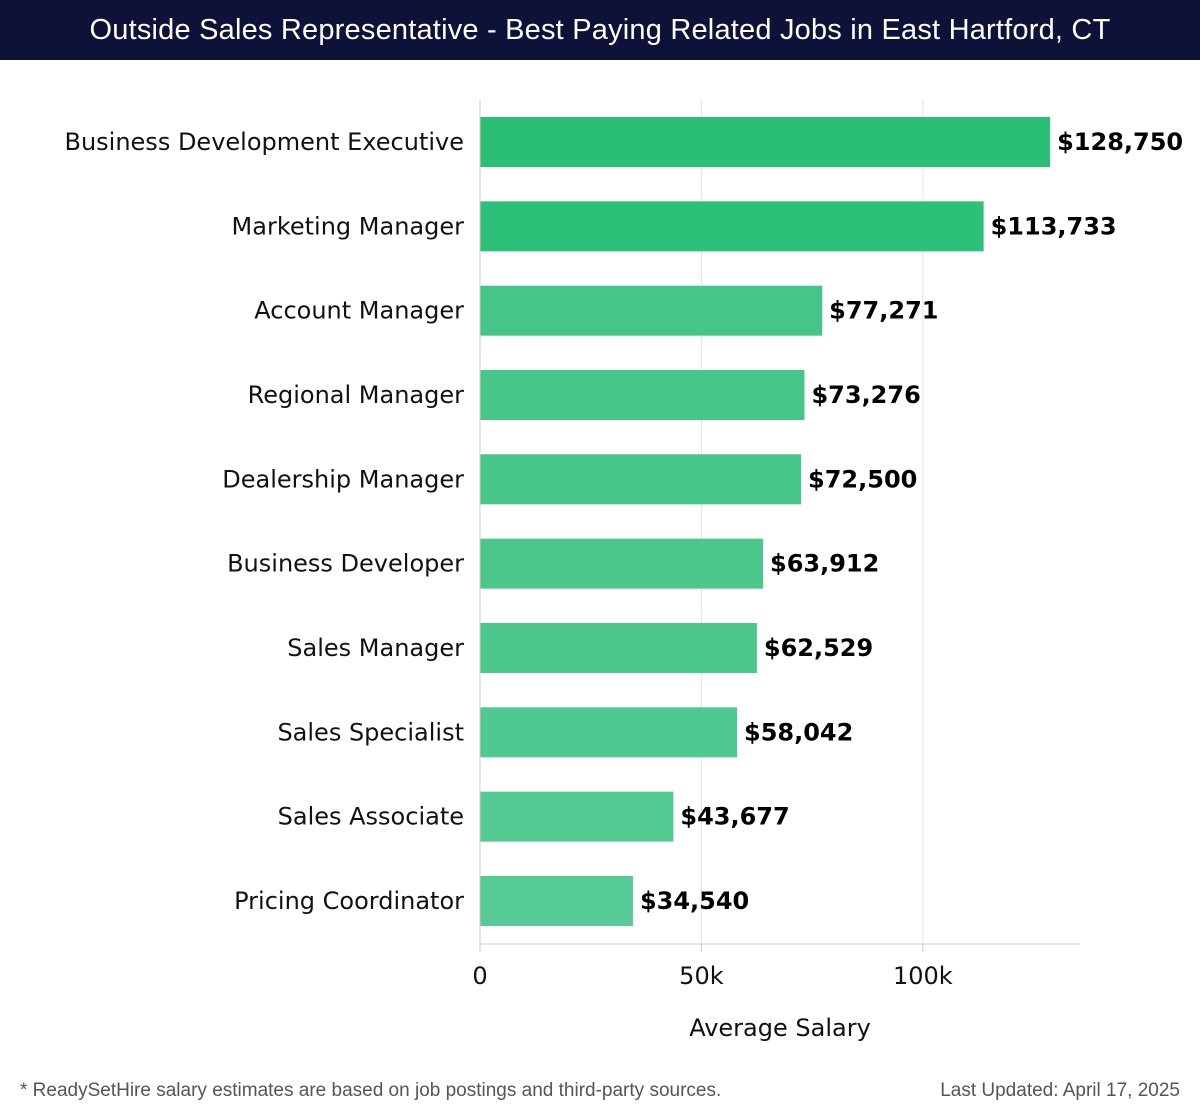 Image resolution: width=1200 pixels, height=1120 pixels. Describe the element at coordinates (883, 311) in the screenshot. I see `value-label: $77,271` at that location.